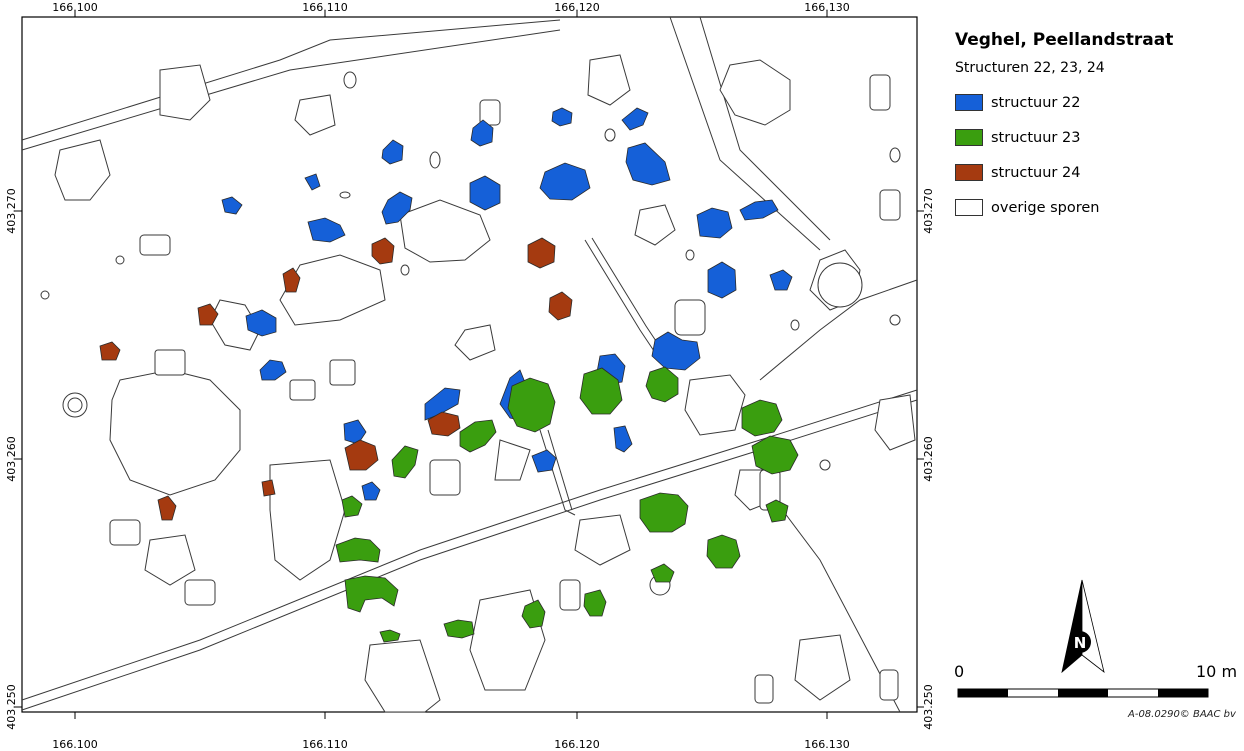 The height and width of the screenshot is (751, 1244). I want to click on scale-start-label: 0, so click(959, 671).